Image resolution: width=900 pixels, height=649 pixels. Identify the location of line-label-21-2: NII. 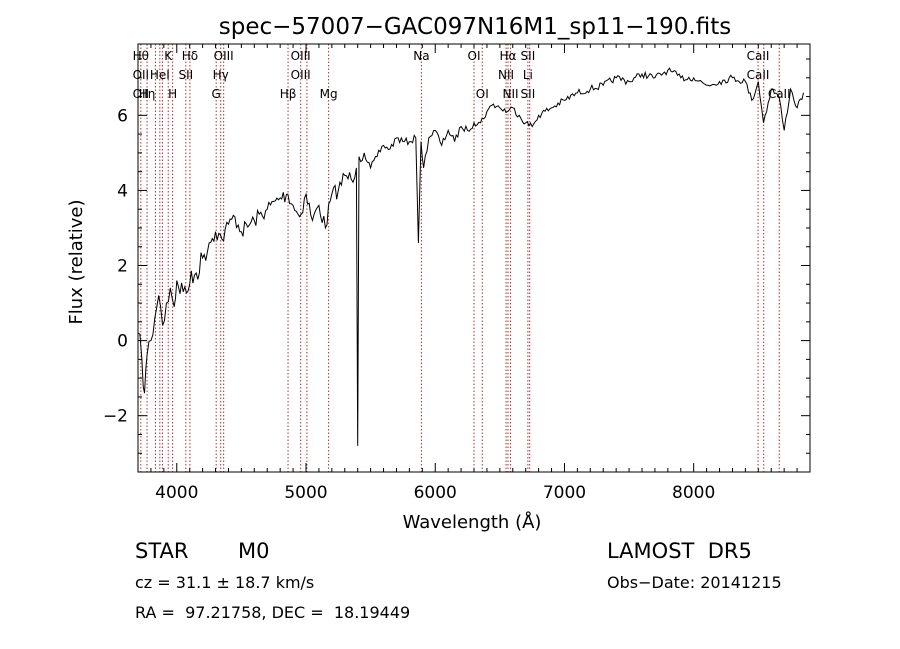
(511, 94).